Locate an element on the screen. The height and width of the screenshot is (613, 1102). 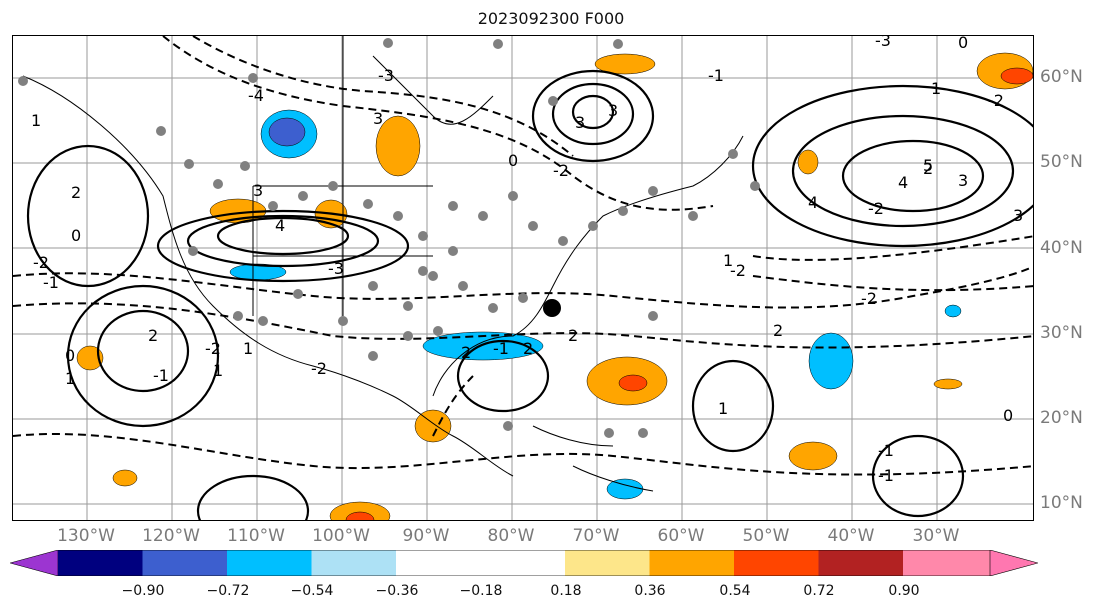
lat-label: 50°N is located at coordinates (1061, 162).